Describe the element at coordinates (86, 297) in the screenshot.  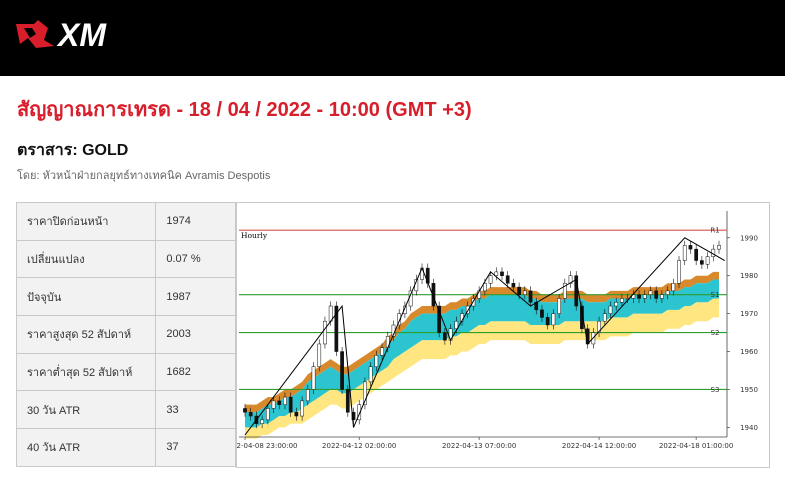
I see `stat-label: ปัจจุบัน` at that location.